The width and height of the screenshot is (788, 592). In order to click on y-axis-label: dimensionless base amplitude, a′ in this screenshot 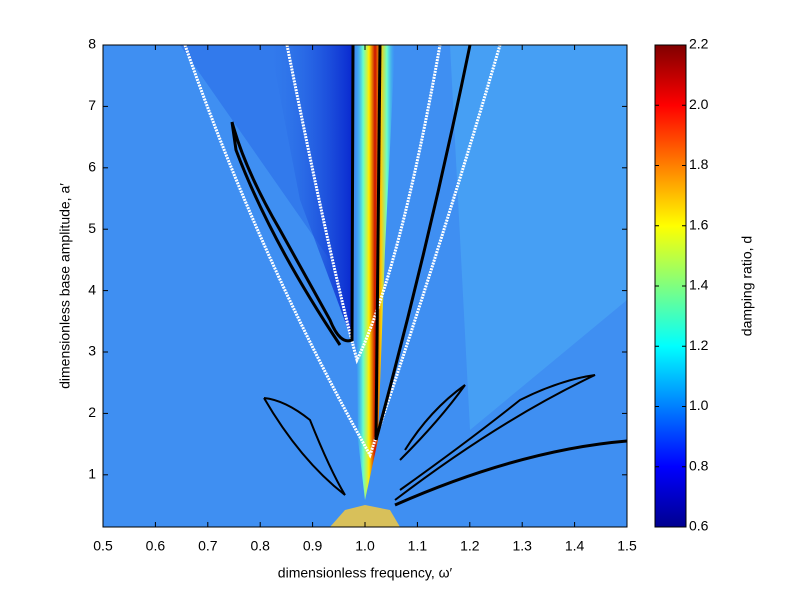, I will do `click(65, 286)`.